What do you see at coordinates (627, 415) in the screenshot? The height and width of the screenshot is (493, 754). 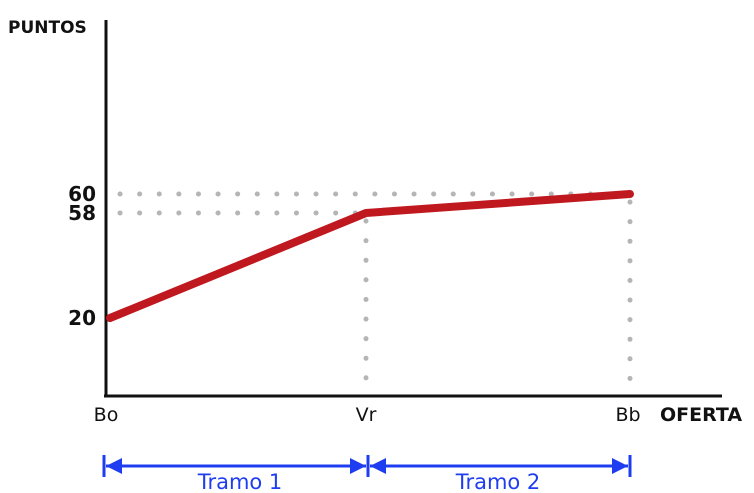 I see `x-tick-label-bb: Bb` at bounding box center [627, 415].